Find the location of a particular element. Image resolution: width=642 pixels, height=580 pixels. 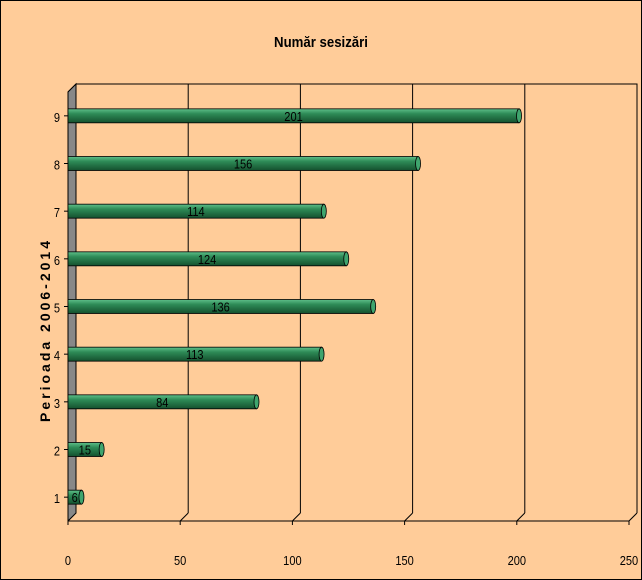

y-tick-label: 4 is located at coordinates (57, 355).